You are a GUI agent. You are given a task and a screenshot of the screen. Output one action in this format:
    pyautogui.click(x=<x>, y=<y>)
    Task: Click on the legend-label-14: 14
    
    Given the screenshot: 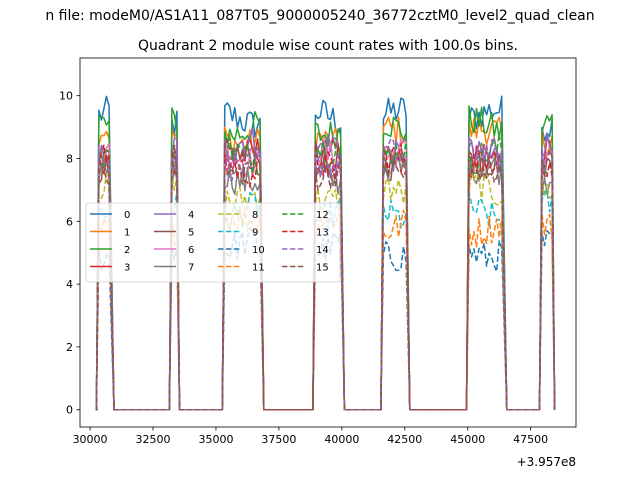 What is the action you would take?
    pyautogui.click(x=322, y=250)
    